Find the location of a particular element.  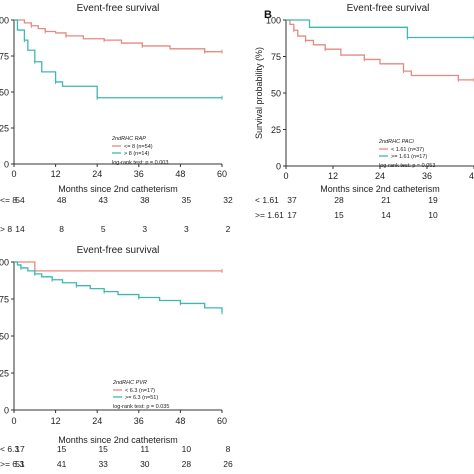

risk-row-label: <= 8 is located at coordinates (8, 200).